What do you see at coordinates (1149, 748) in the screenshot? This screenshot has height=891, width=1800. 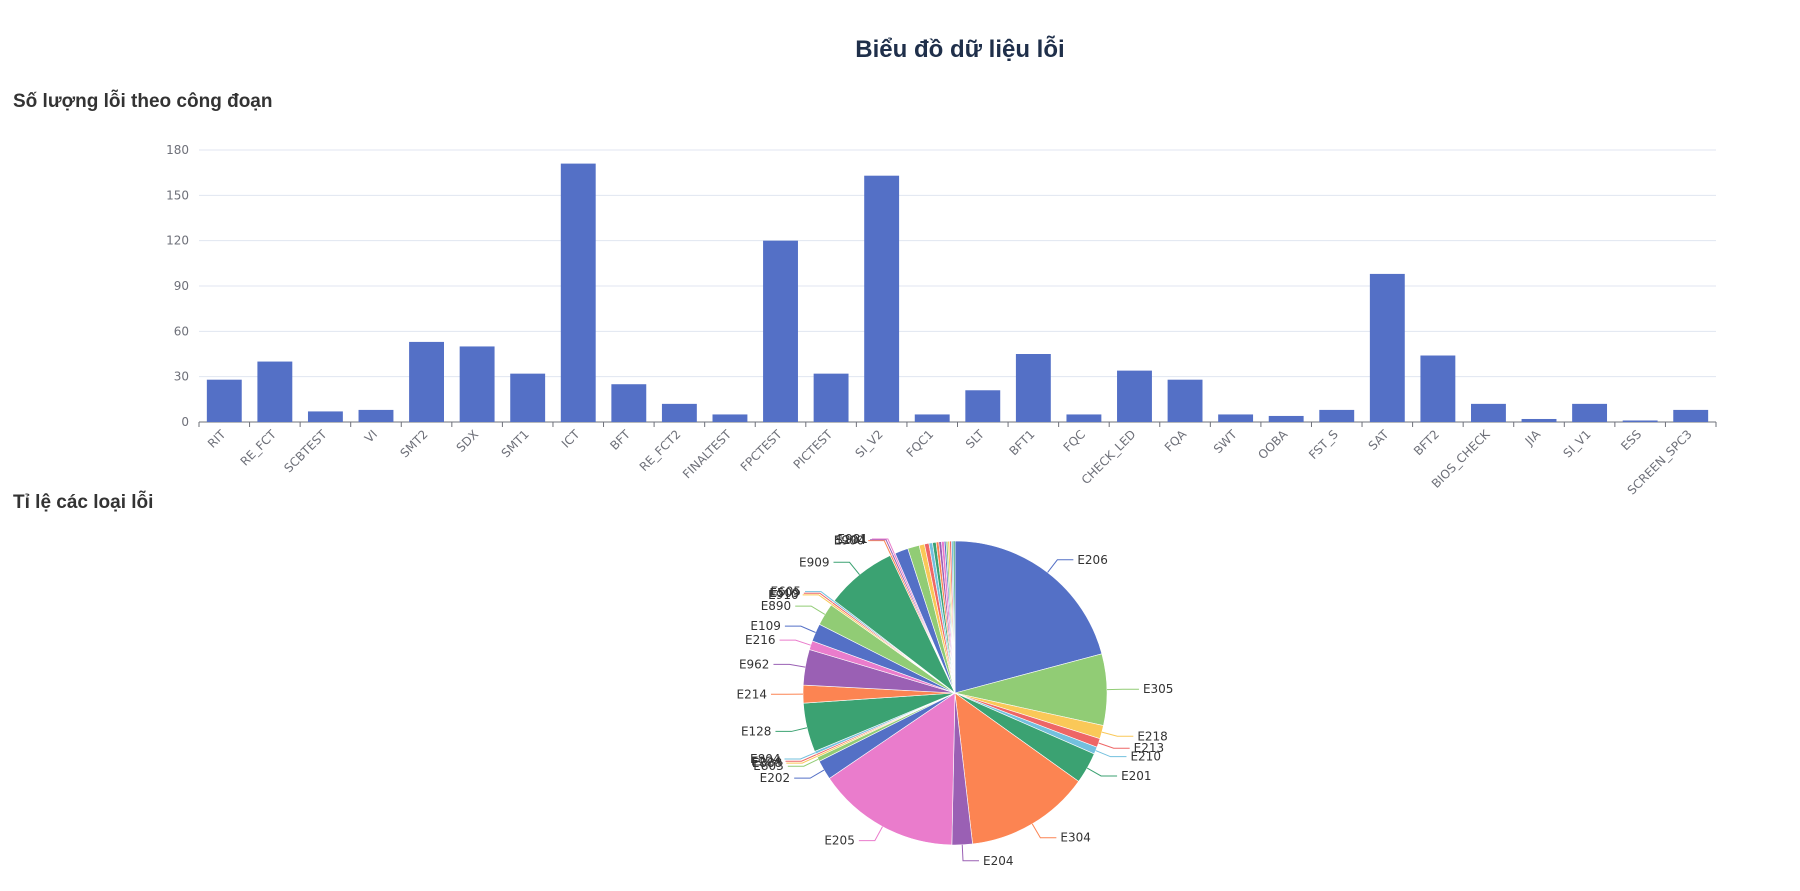 I see `pie-slice-label: E213` at bounding box center [1149, 748].